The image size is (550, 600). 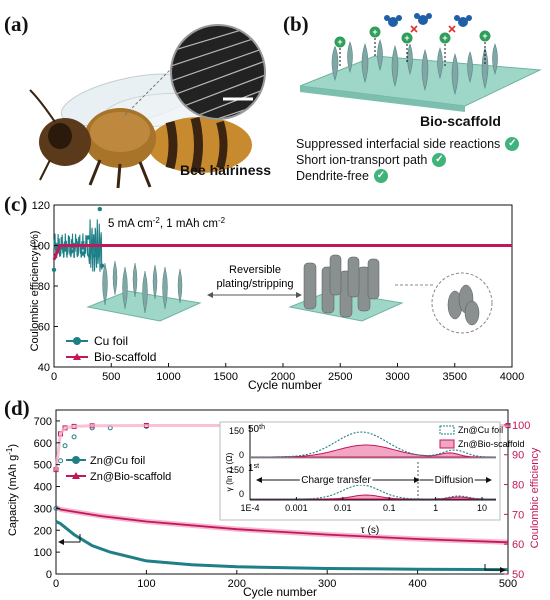 What do you see at coordinates (518, 515) in the screenshot?
I see `d-y2tick-label: 70` at bounding box center [518, 515].